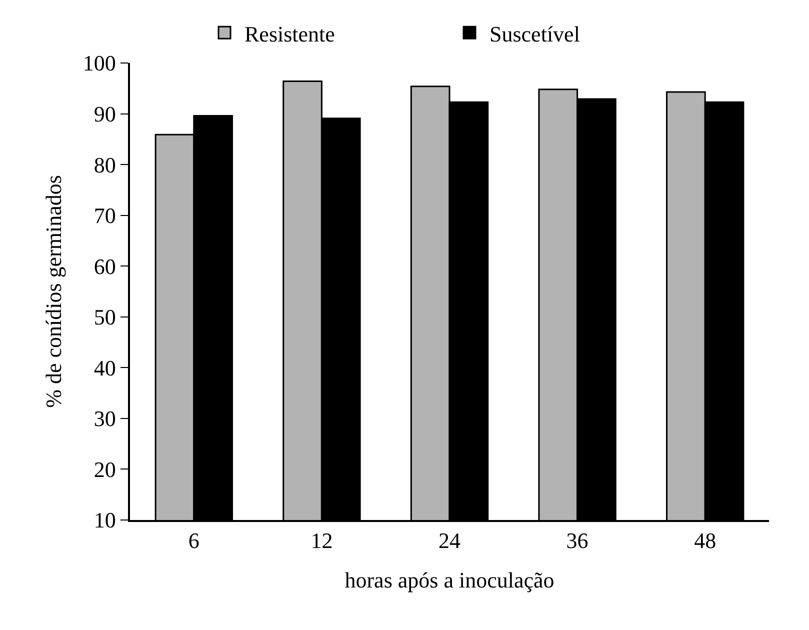 The height and width of the screenshot is (630, 809). What do you see at coordinates (105, 165) in the screenshot?
I see `y-tick-label: 80` at bounding box center [105, 165].